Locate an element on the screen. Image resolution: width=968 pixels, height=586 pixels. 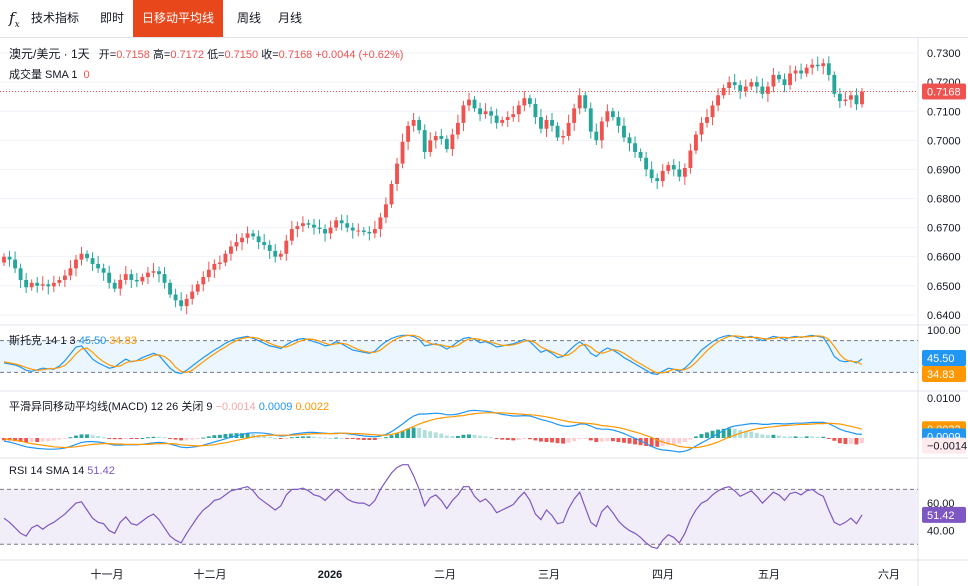
price-tick-label: 0.7300 is located at coordinates (944, 54).